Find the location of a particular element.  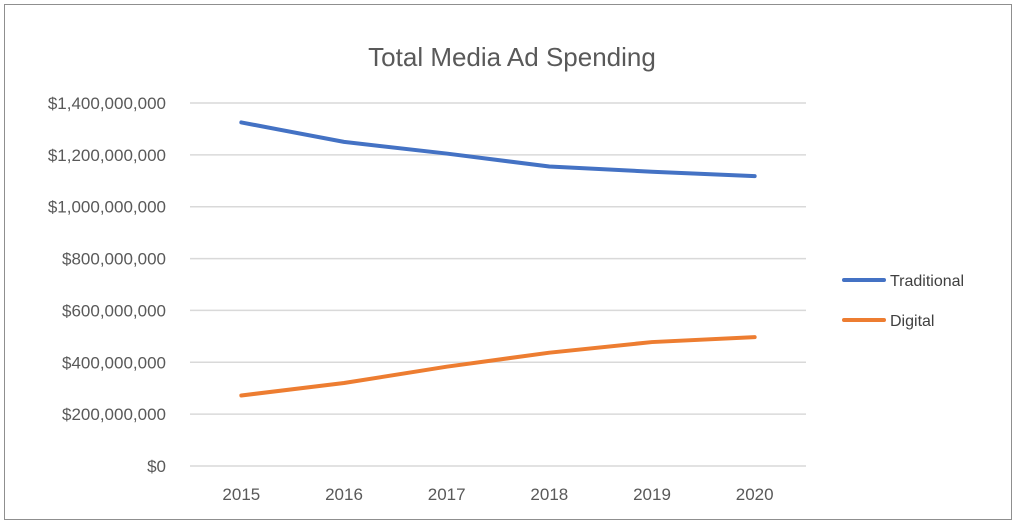

x-tick-label: 2018 is located at coordinates (549, 494).